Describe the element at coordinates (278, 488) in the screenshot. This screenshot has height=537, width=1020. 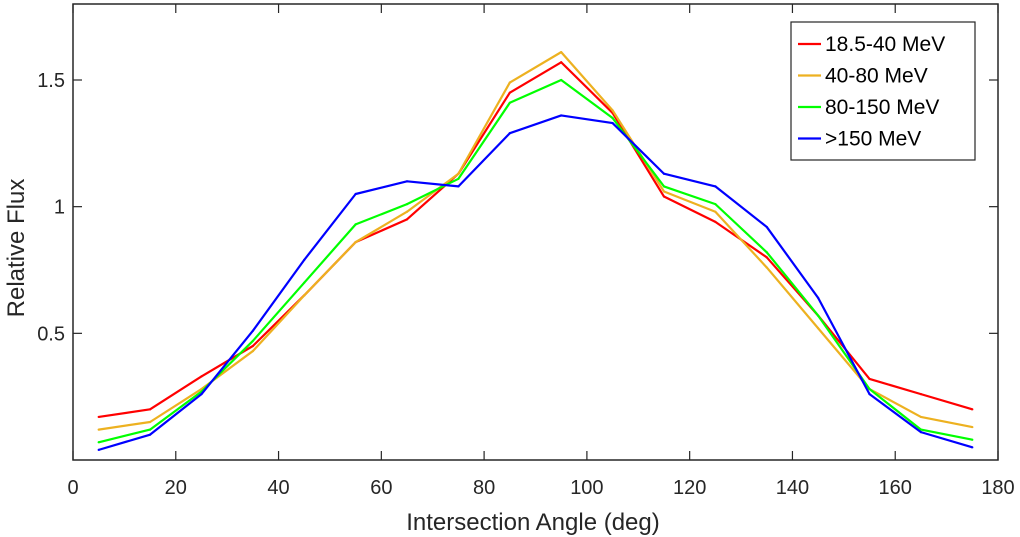
I see `x-tick-label: 40` at that location.